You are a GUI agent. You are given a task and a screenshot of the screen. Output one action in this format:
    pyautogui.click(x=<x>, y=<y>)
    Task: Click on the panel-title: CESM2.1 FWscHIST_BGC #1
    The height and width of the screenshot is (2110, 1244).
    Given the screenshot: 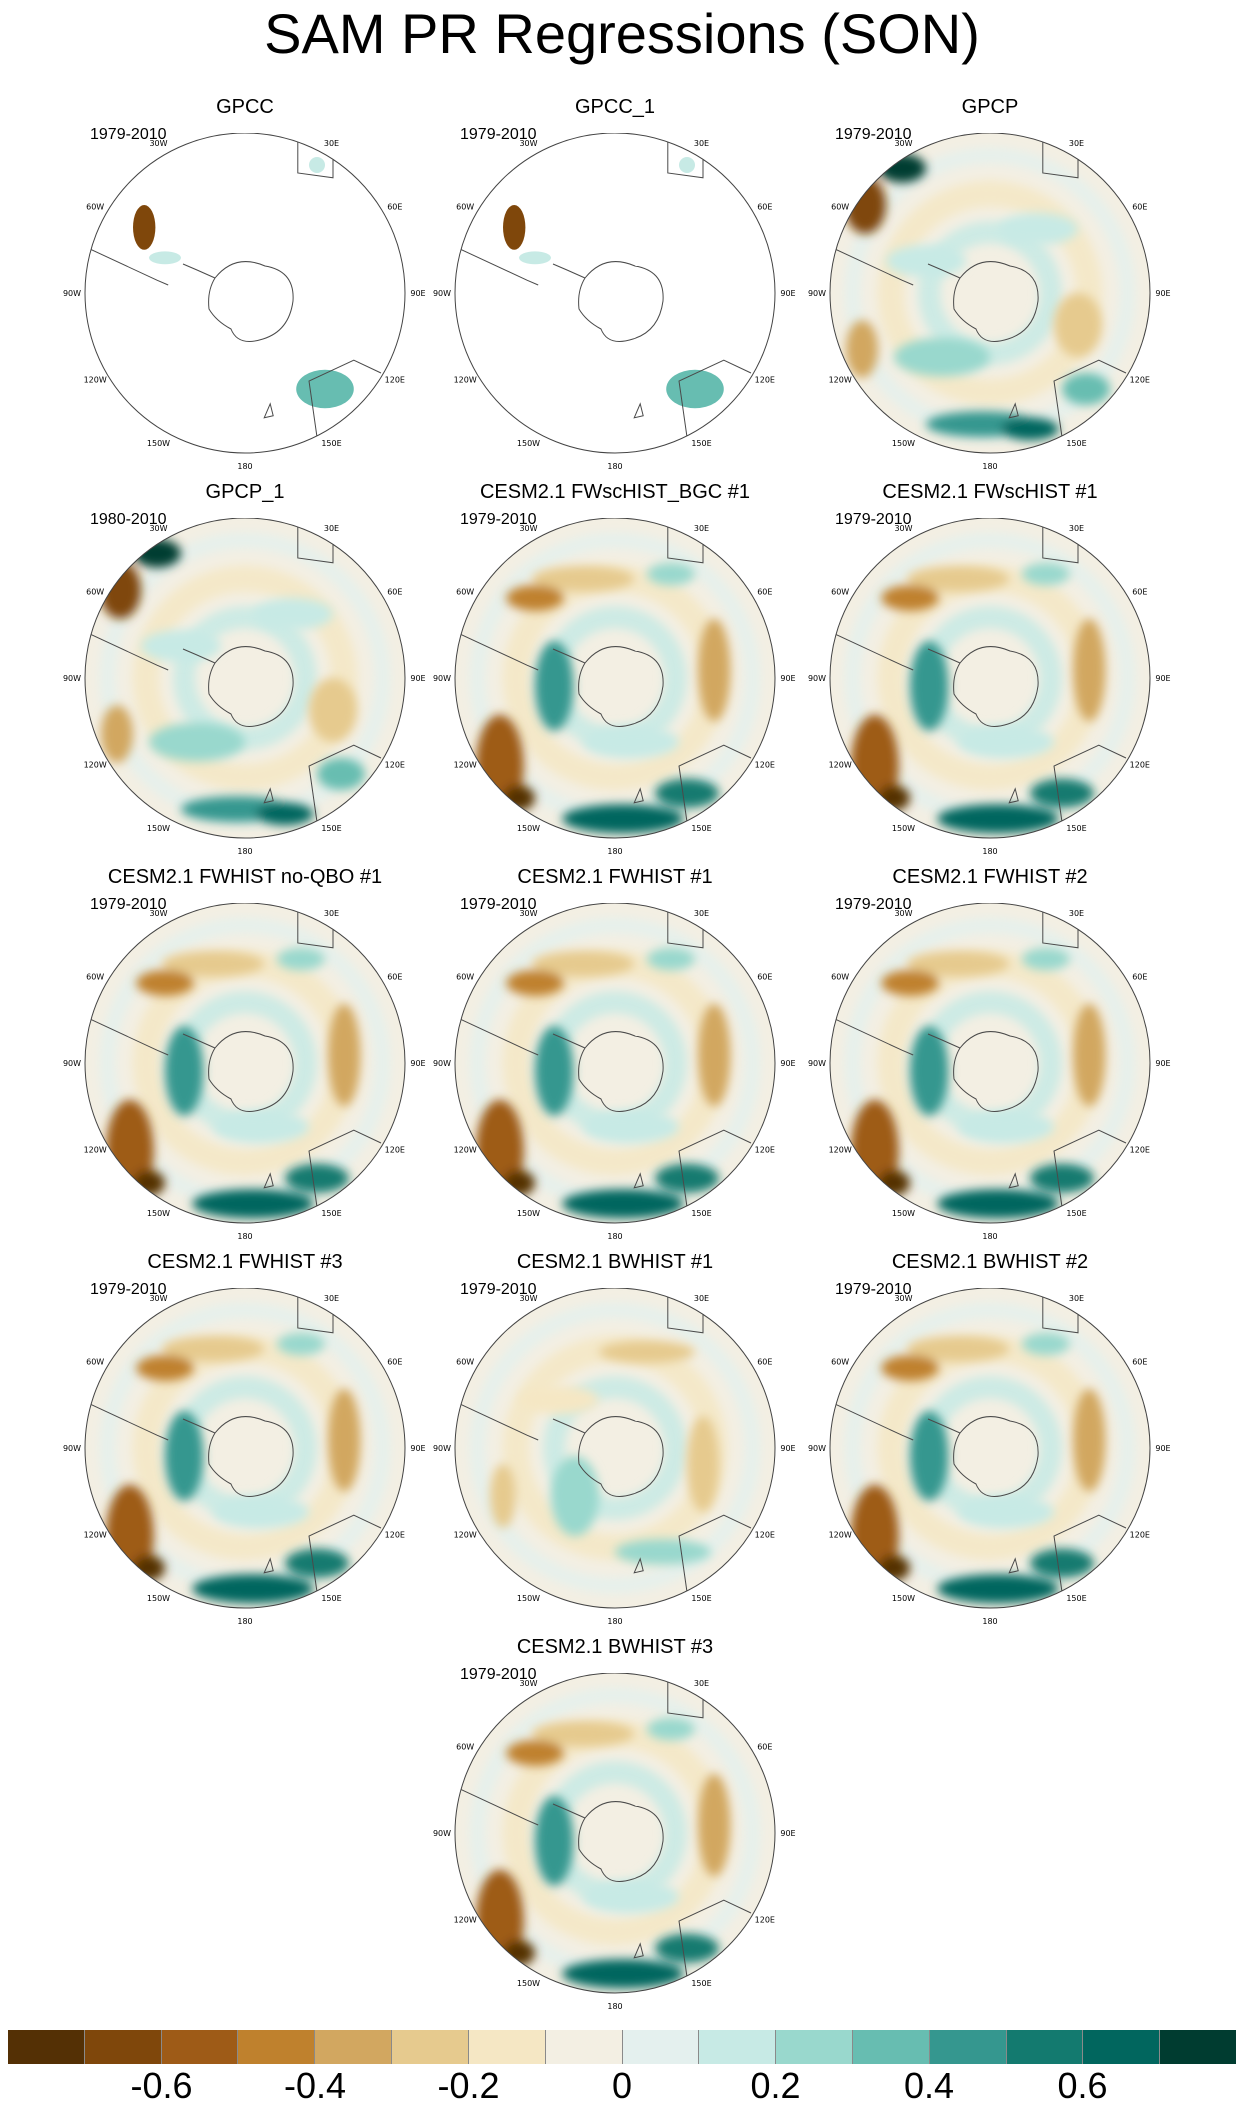 What is the action you would take?
    pyautogui.click(x=615, y=492)
    